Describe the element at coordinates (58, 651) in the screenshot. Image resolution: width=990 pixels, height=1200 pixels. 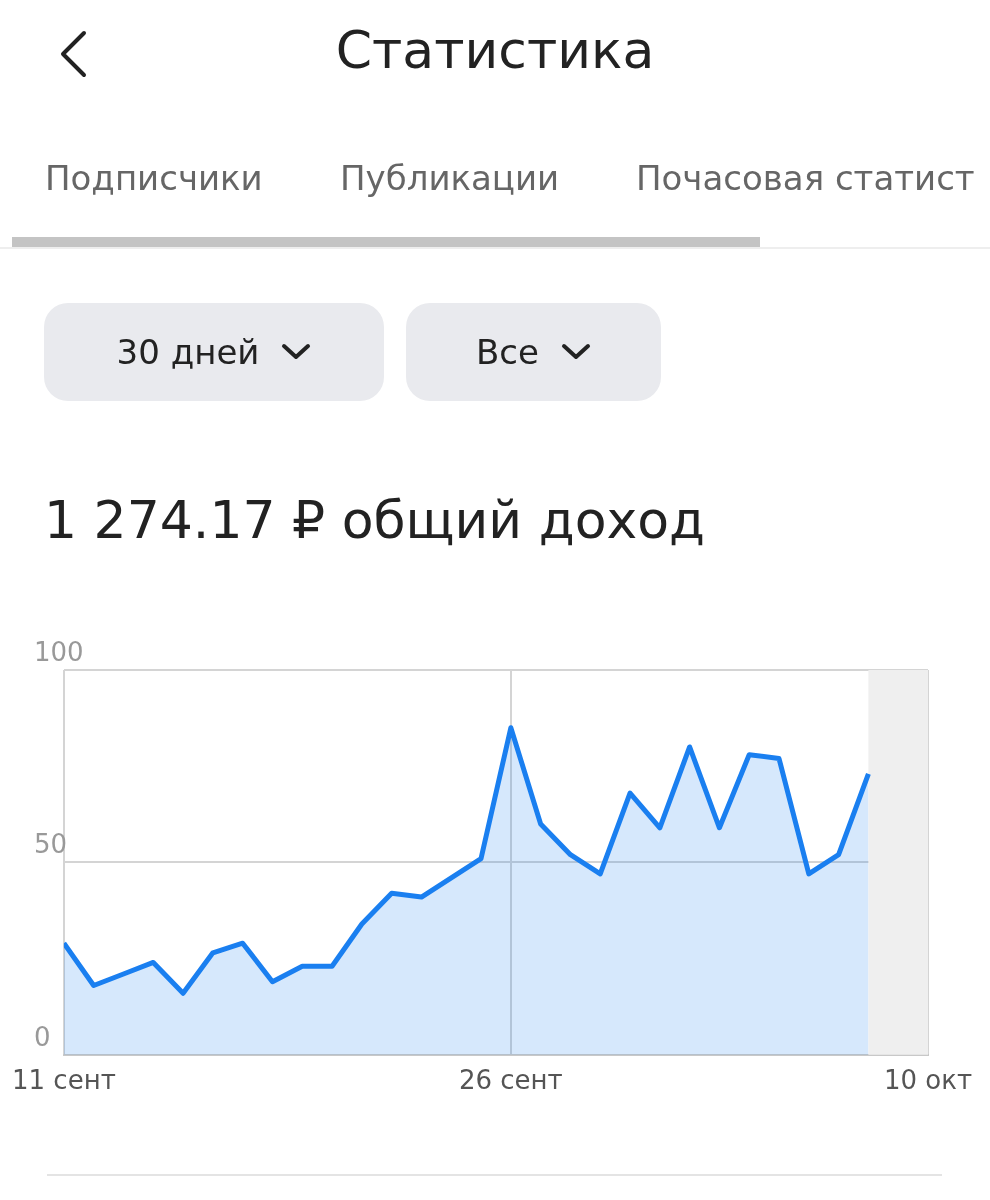
I see `y-tick-label: 100` at that location.